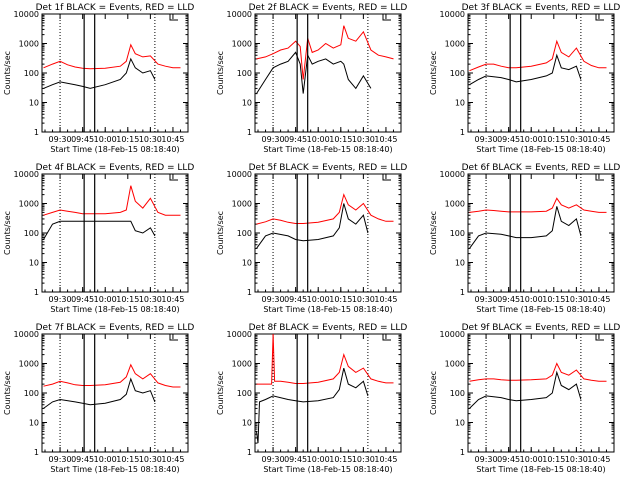 The width and height of the screenshot is (640, 480). What do you see at coordinates (541, 8) in the screenshot?
I see `chart-title: Det 3f BLACK = Events, RED = LLD` at bounding box center [541, 8].